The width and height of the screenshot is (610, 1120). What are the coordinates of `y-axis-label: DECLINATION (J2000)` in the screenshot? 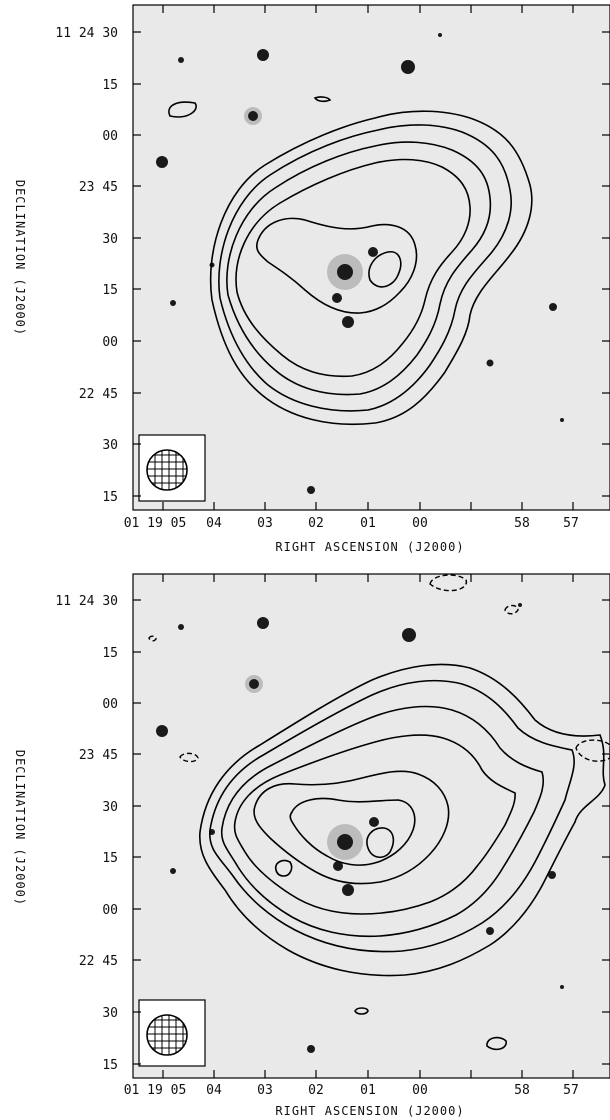 It's located at (20, 828).